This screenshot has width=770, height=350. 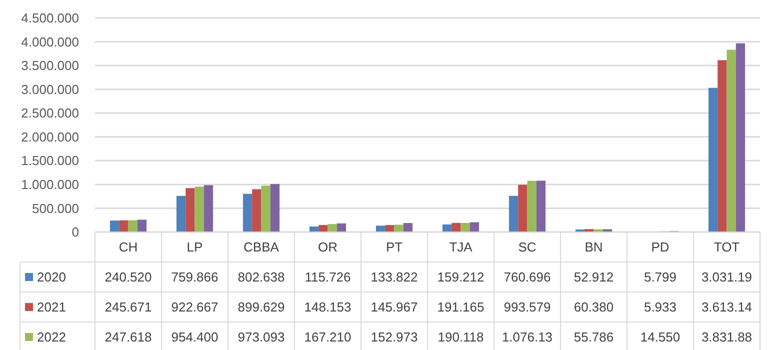 I want to click on data-label: 973.093, so click(x=261, y=337).